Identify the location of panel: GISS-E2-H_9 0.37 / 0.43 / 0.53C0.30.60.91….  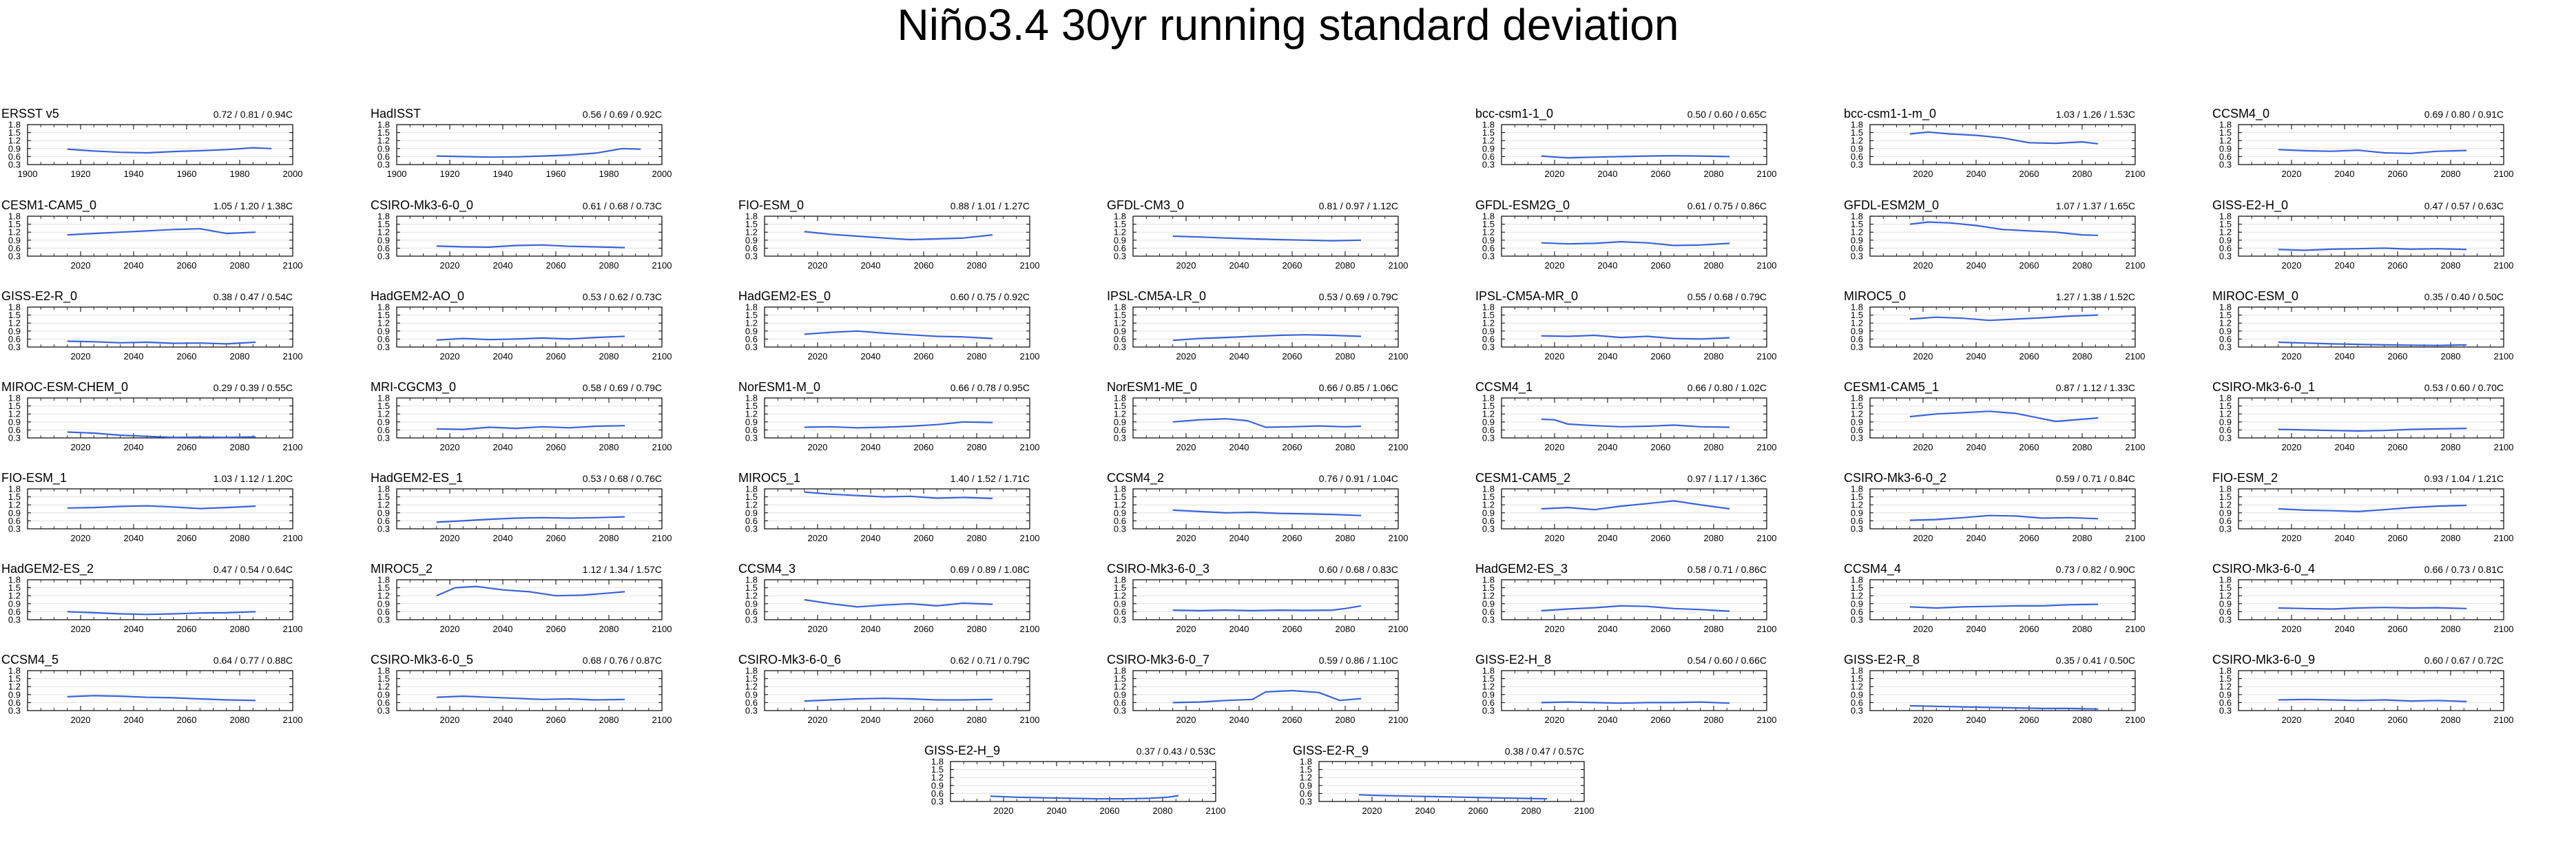
(1074, 780).